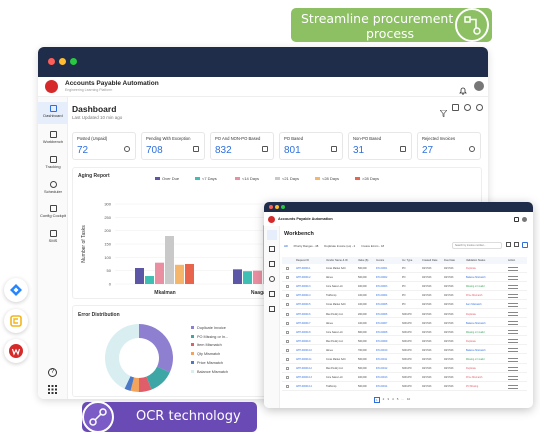 The image size is (540, 435). I want to click on bell-icon, so click(516, 219).